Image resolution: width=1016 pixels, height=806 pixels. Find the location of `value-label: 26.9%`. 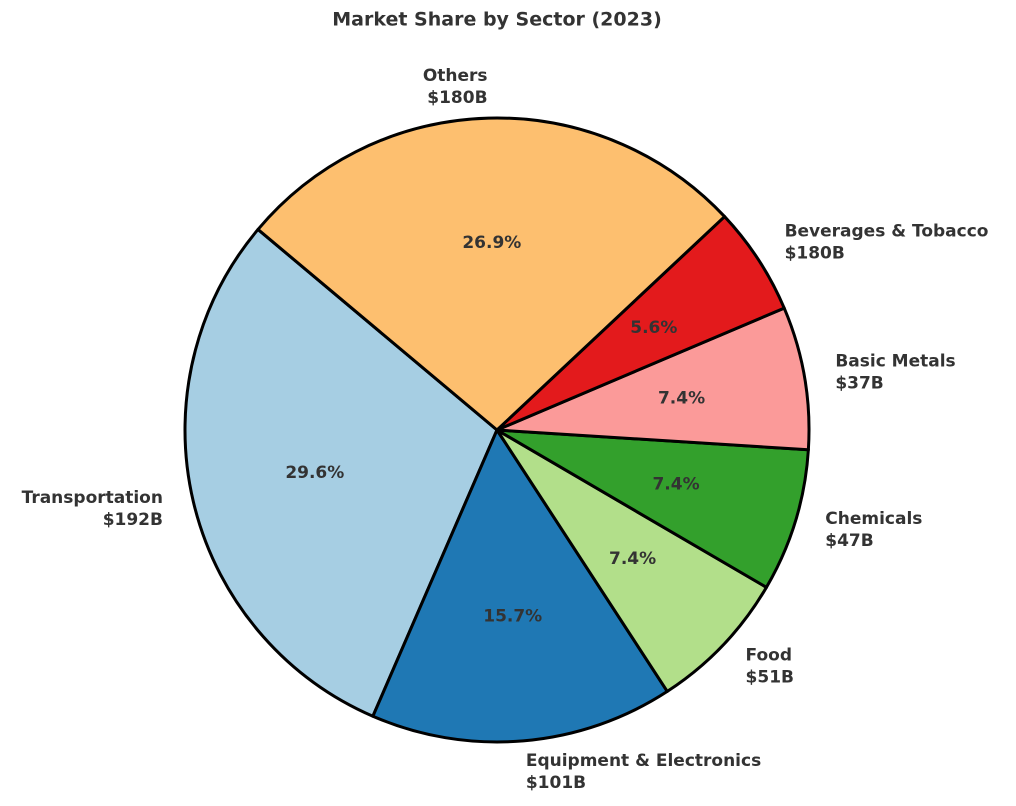

value-label: 26.9% is located at coordinates (491, 243).